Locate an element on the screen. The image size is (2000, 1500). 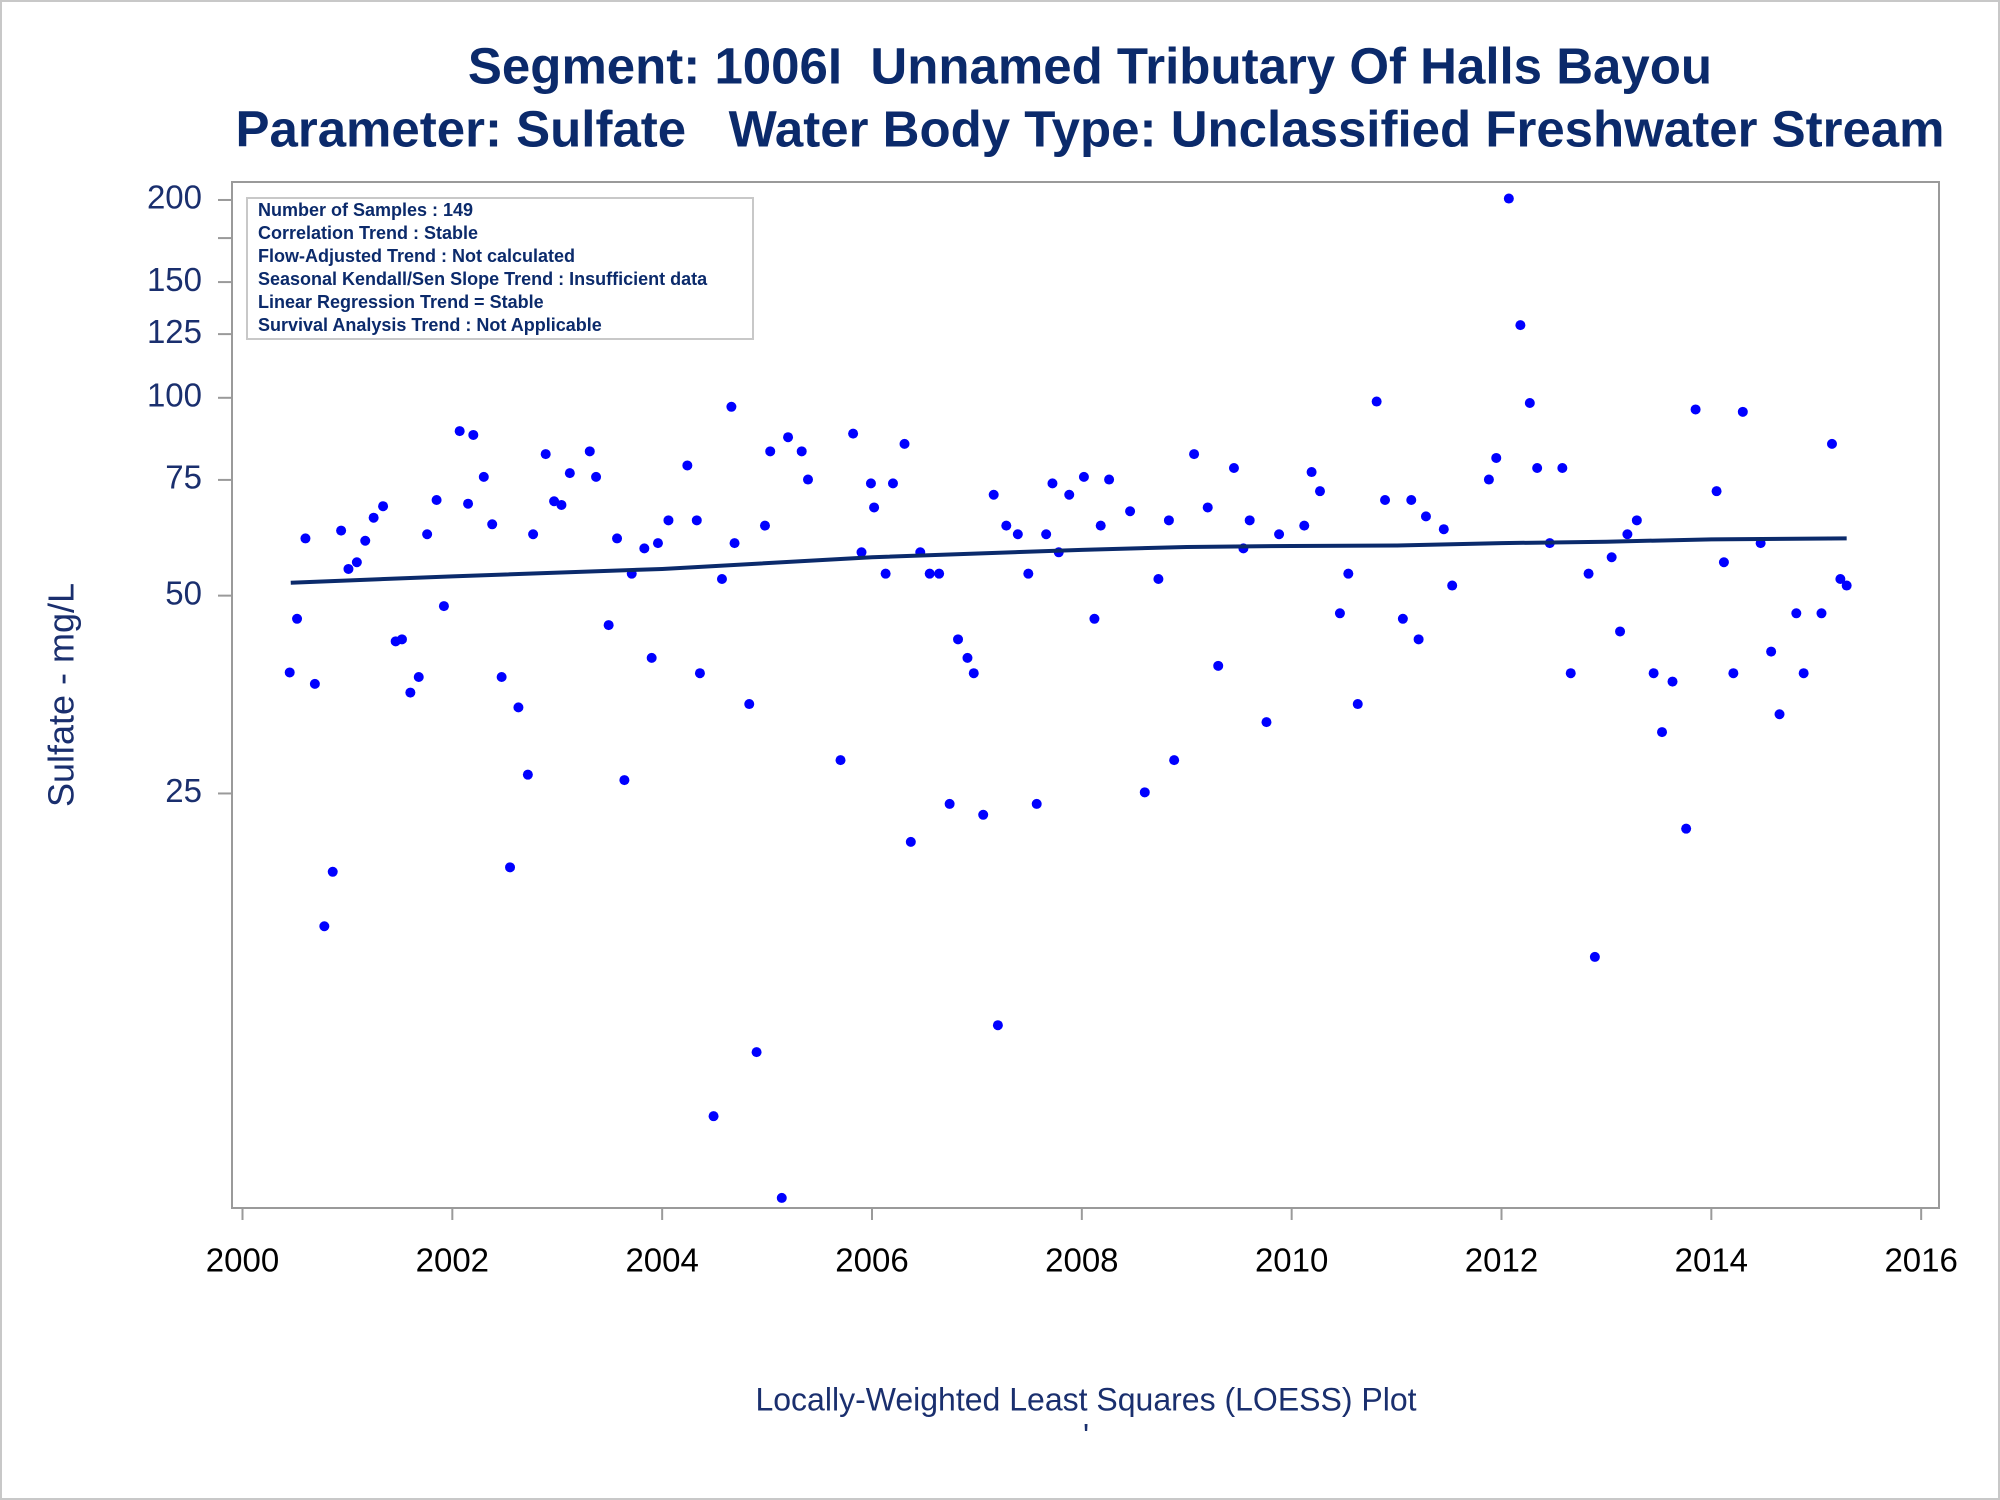
footnote-mark: ' is located at coordinates (1086, 1435).